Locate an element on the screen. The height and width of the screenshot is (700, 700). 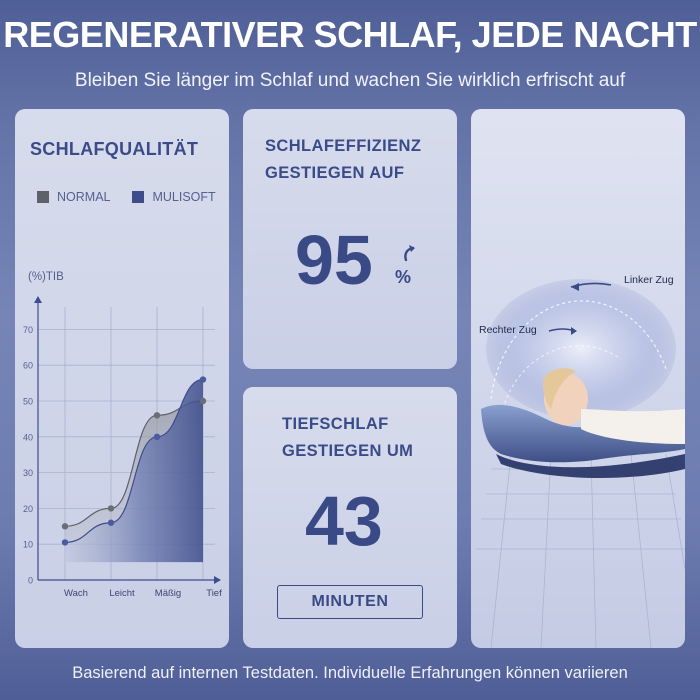
deep-sleep-card: TIEFSCHLAF GESTIEGEN UM 43 MINUTEN is located at coordinates (350, 517).